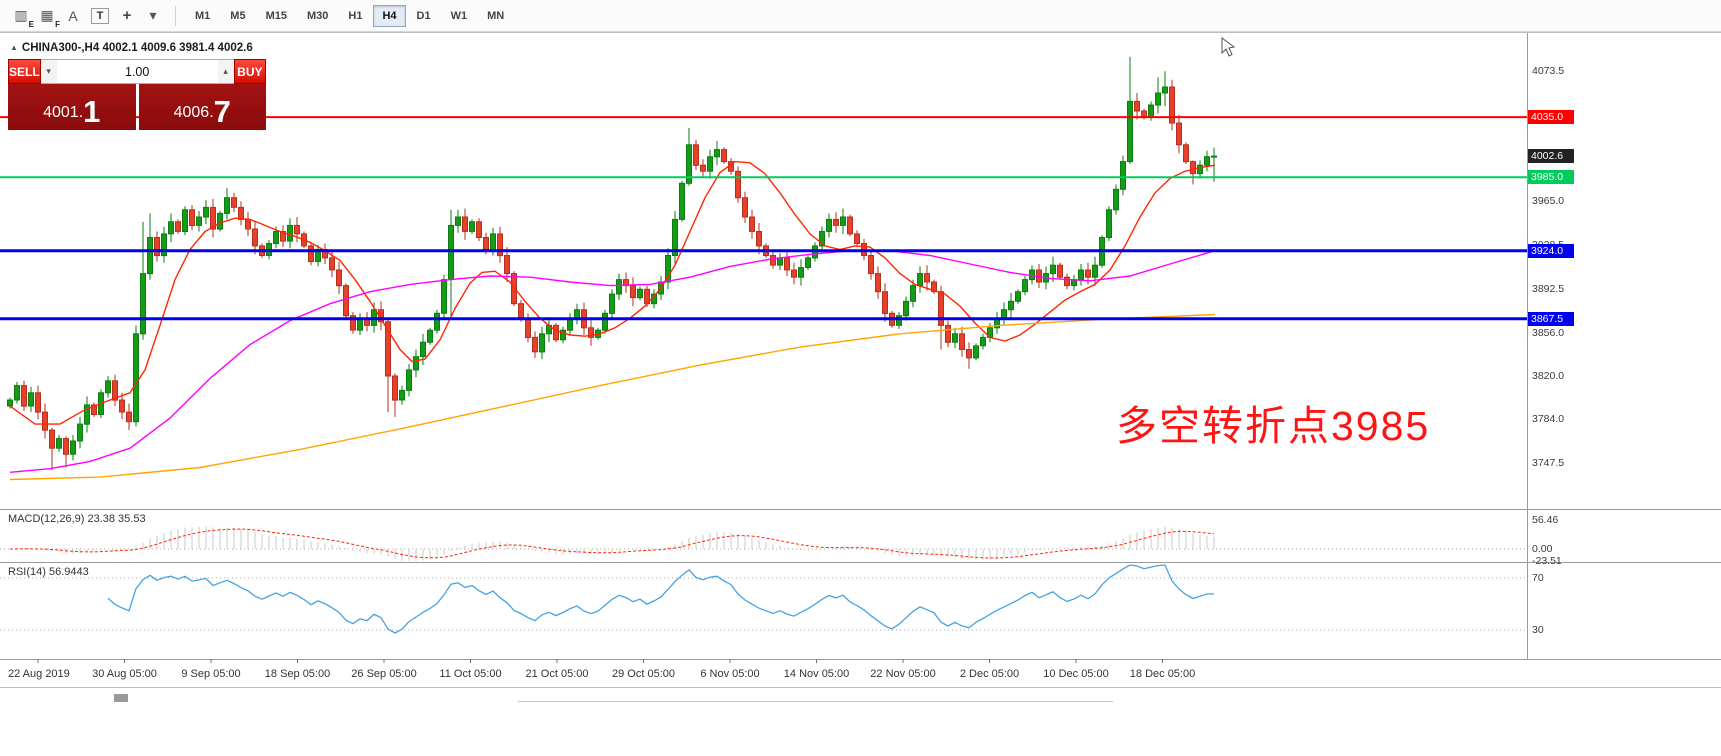  Describe the element at coordinates (1545, 520) in the screenshot. I see `macd-tick-label: 56.46` at that location.